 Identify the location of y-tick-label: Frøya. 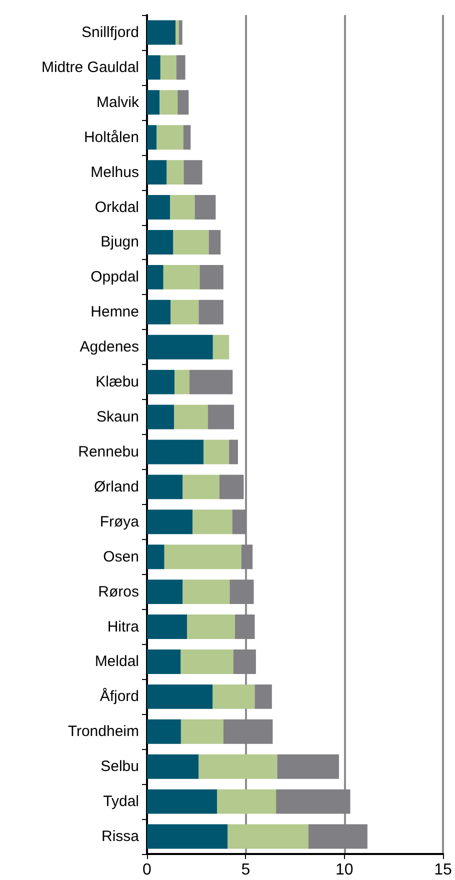
(120, 521).